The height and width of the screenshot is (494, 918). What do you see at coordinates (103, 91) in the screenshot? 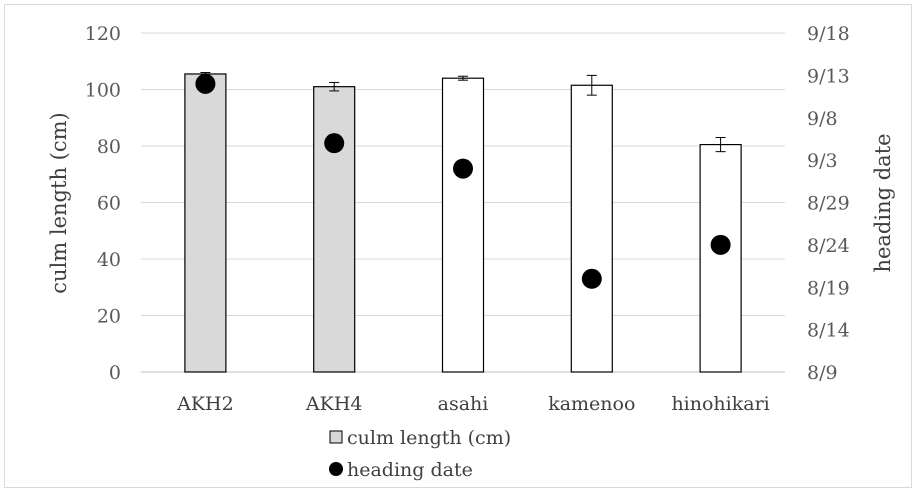
I see `y-tick-label: 100` at bounding box center [103, 91].